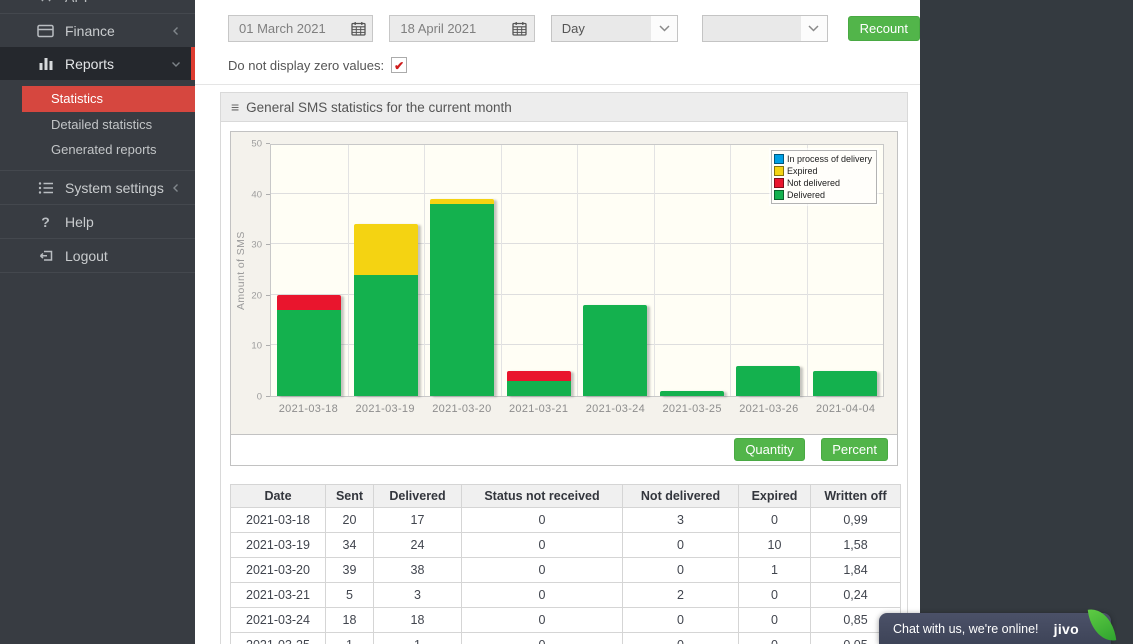  Describe the element at coordinates (680, 496) in the screenshot. I see `table-header-cell: Not delivered` at that location.